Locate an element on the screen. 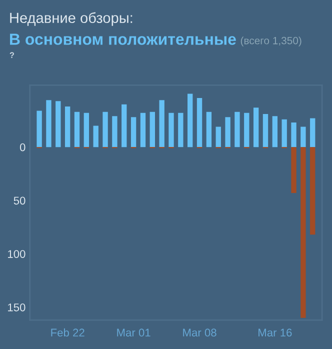 Image resolution: width=332 pixels, height=349 pixels. chart-title: Недавние обзоры: is located at coordinates (71, 19).